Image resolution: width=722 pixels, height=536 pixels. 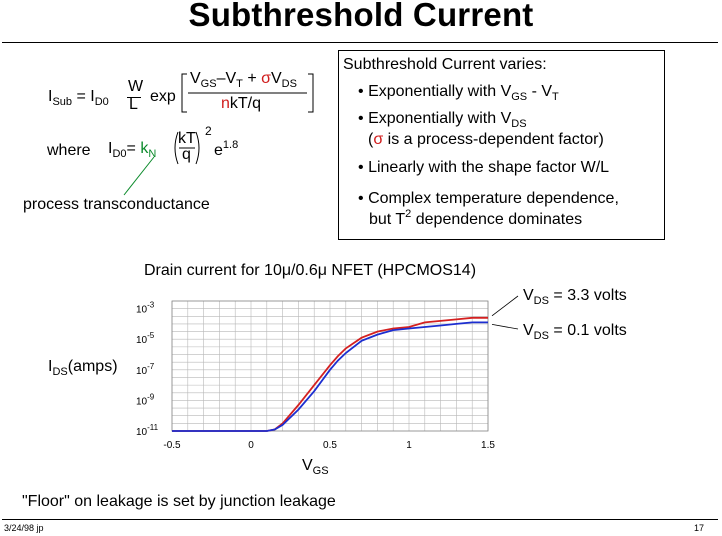 I want to click on vds-value: = 0.1 volts, so click(x=587, y=330).